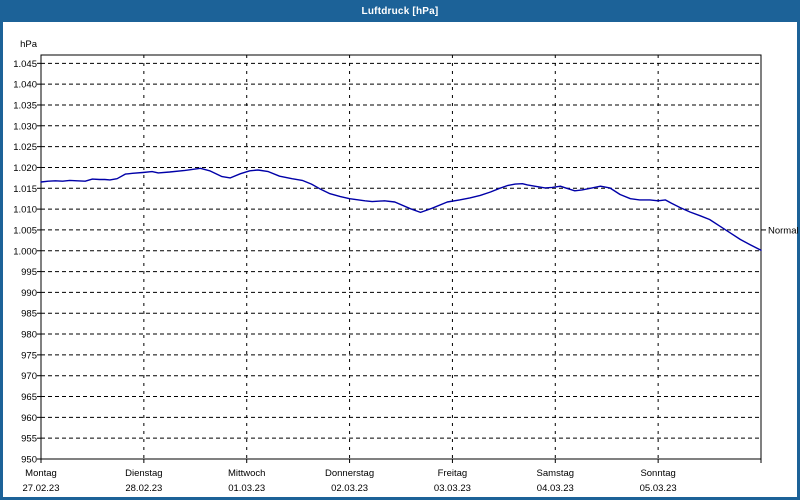  I want to click on day-name-label: Sonntag, so click(657, 473).